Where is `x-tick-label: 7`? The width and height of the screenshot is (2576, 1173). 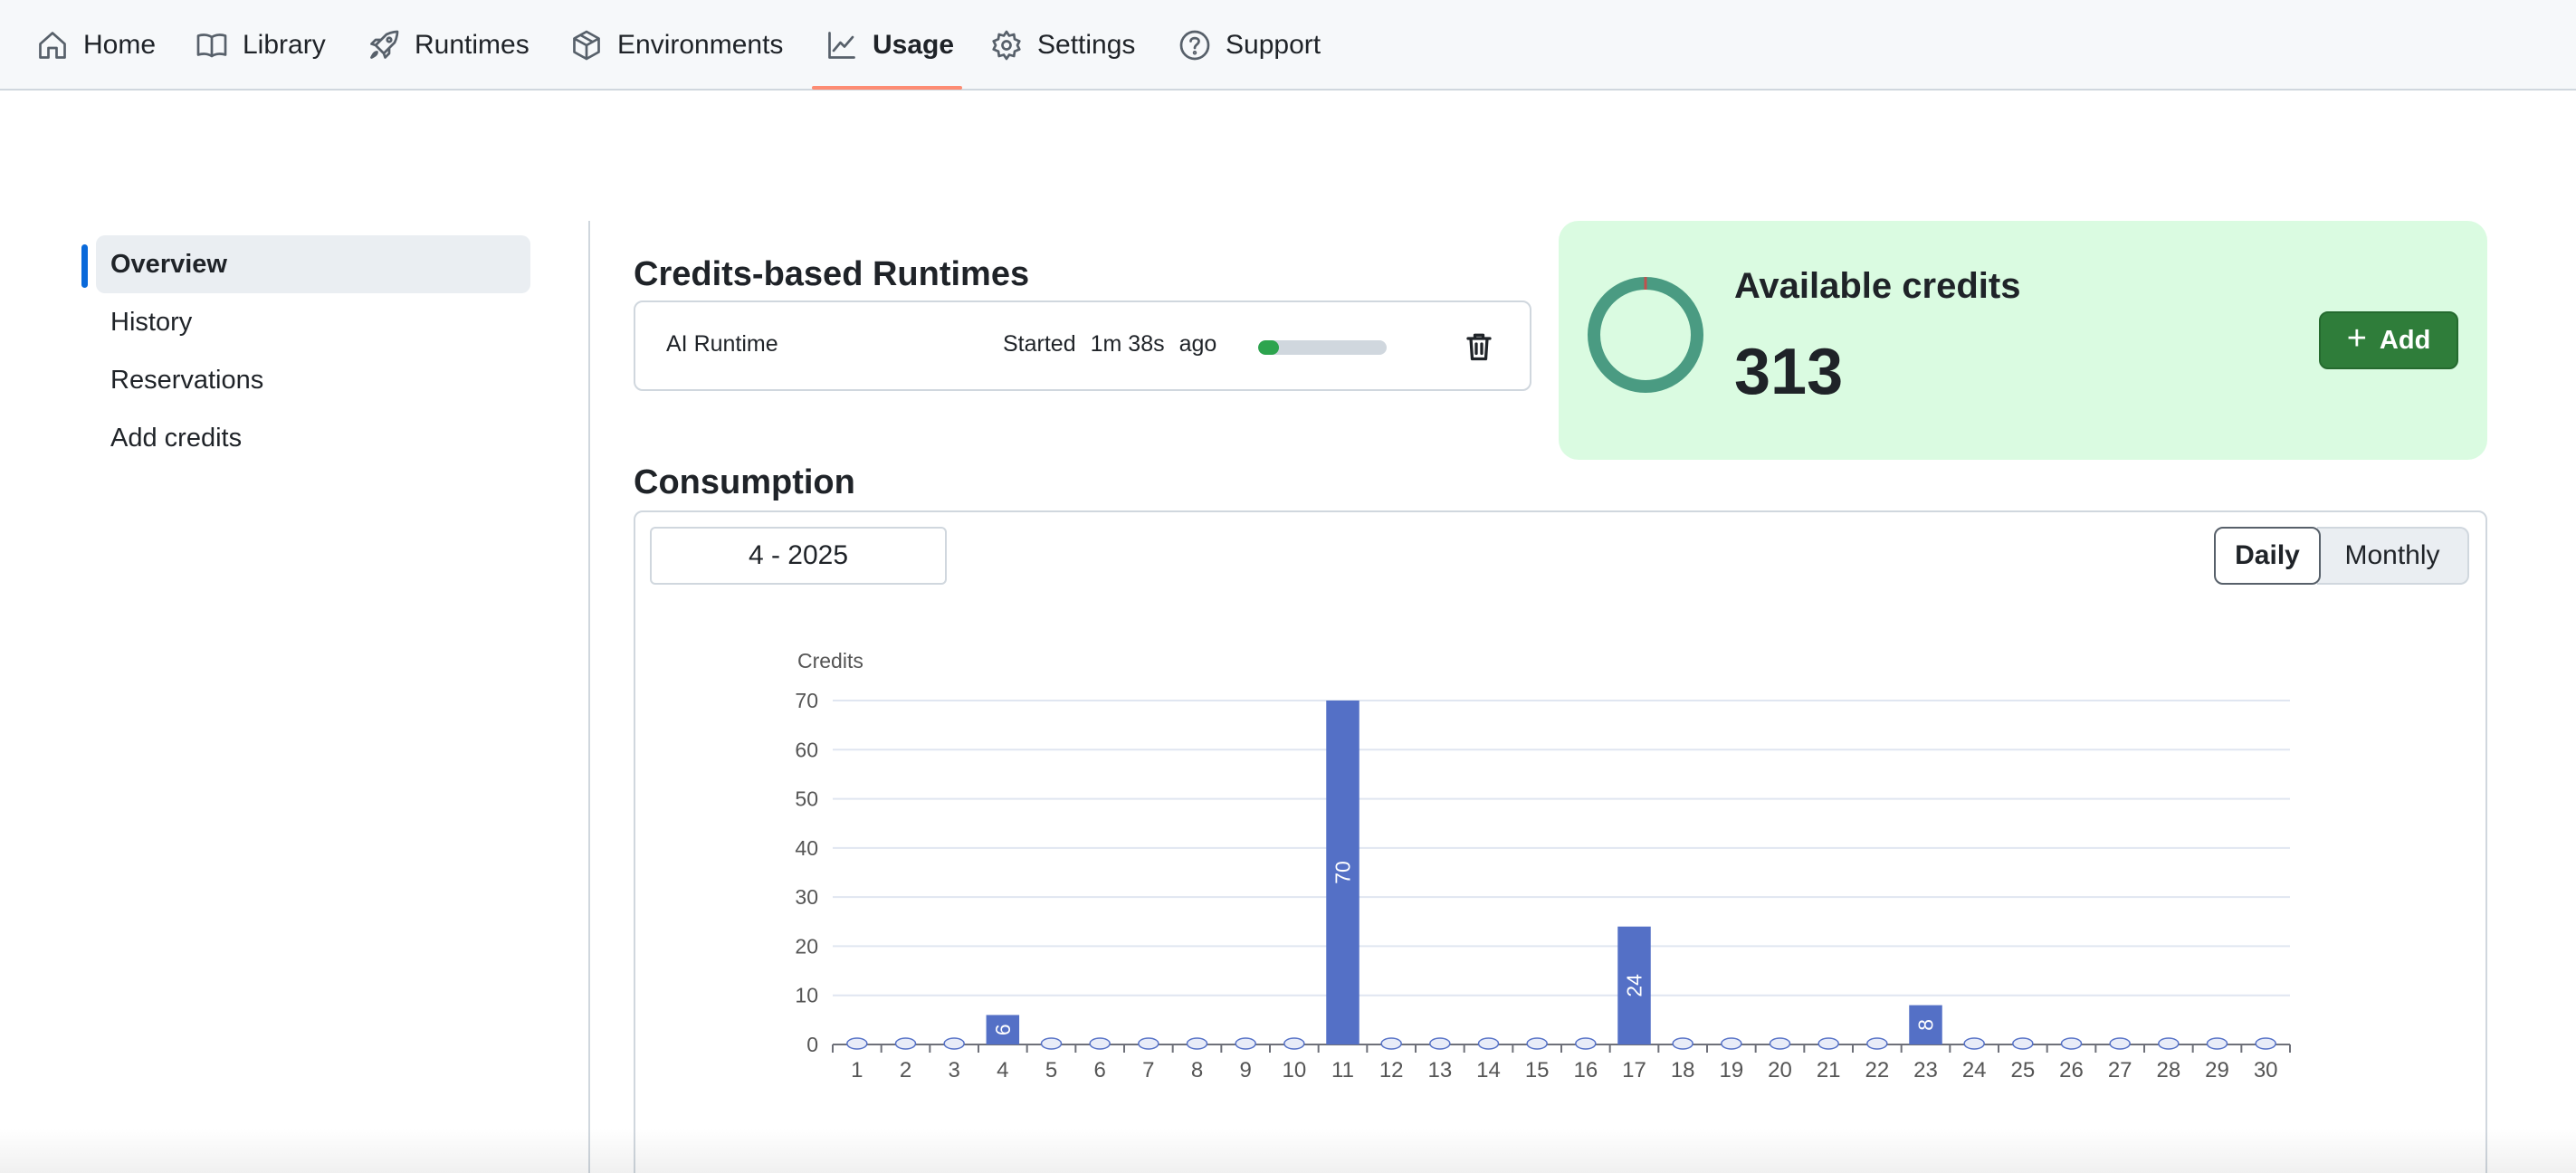
x-tick-label: 7 is located at coordinates (1148, 1070).